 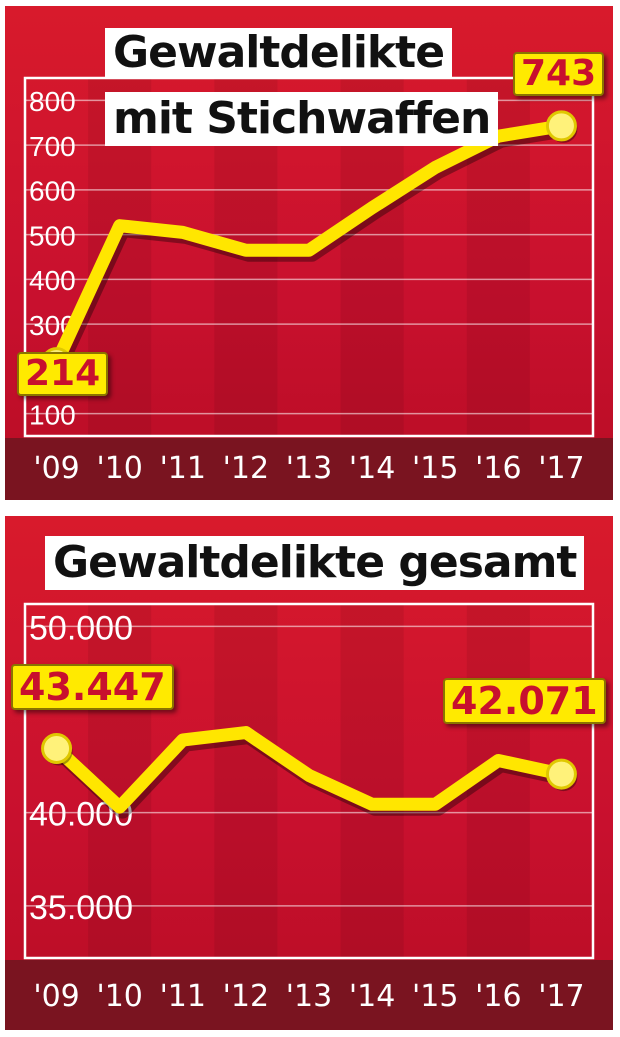 What do you see at coordinates (279, 53) in the screenshot?
I see `chart-title-line1: Gewaltdelikte` at bounding box center [279, 53].